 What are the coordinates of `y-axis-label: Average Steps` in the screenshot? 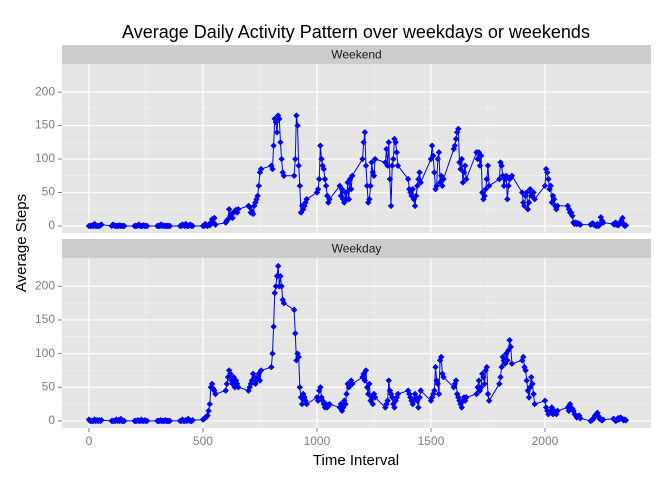 It's located at (21, 243).